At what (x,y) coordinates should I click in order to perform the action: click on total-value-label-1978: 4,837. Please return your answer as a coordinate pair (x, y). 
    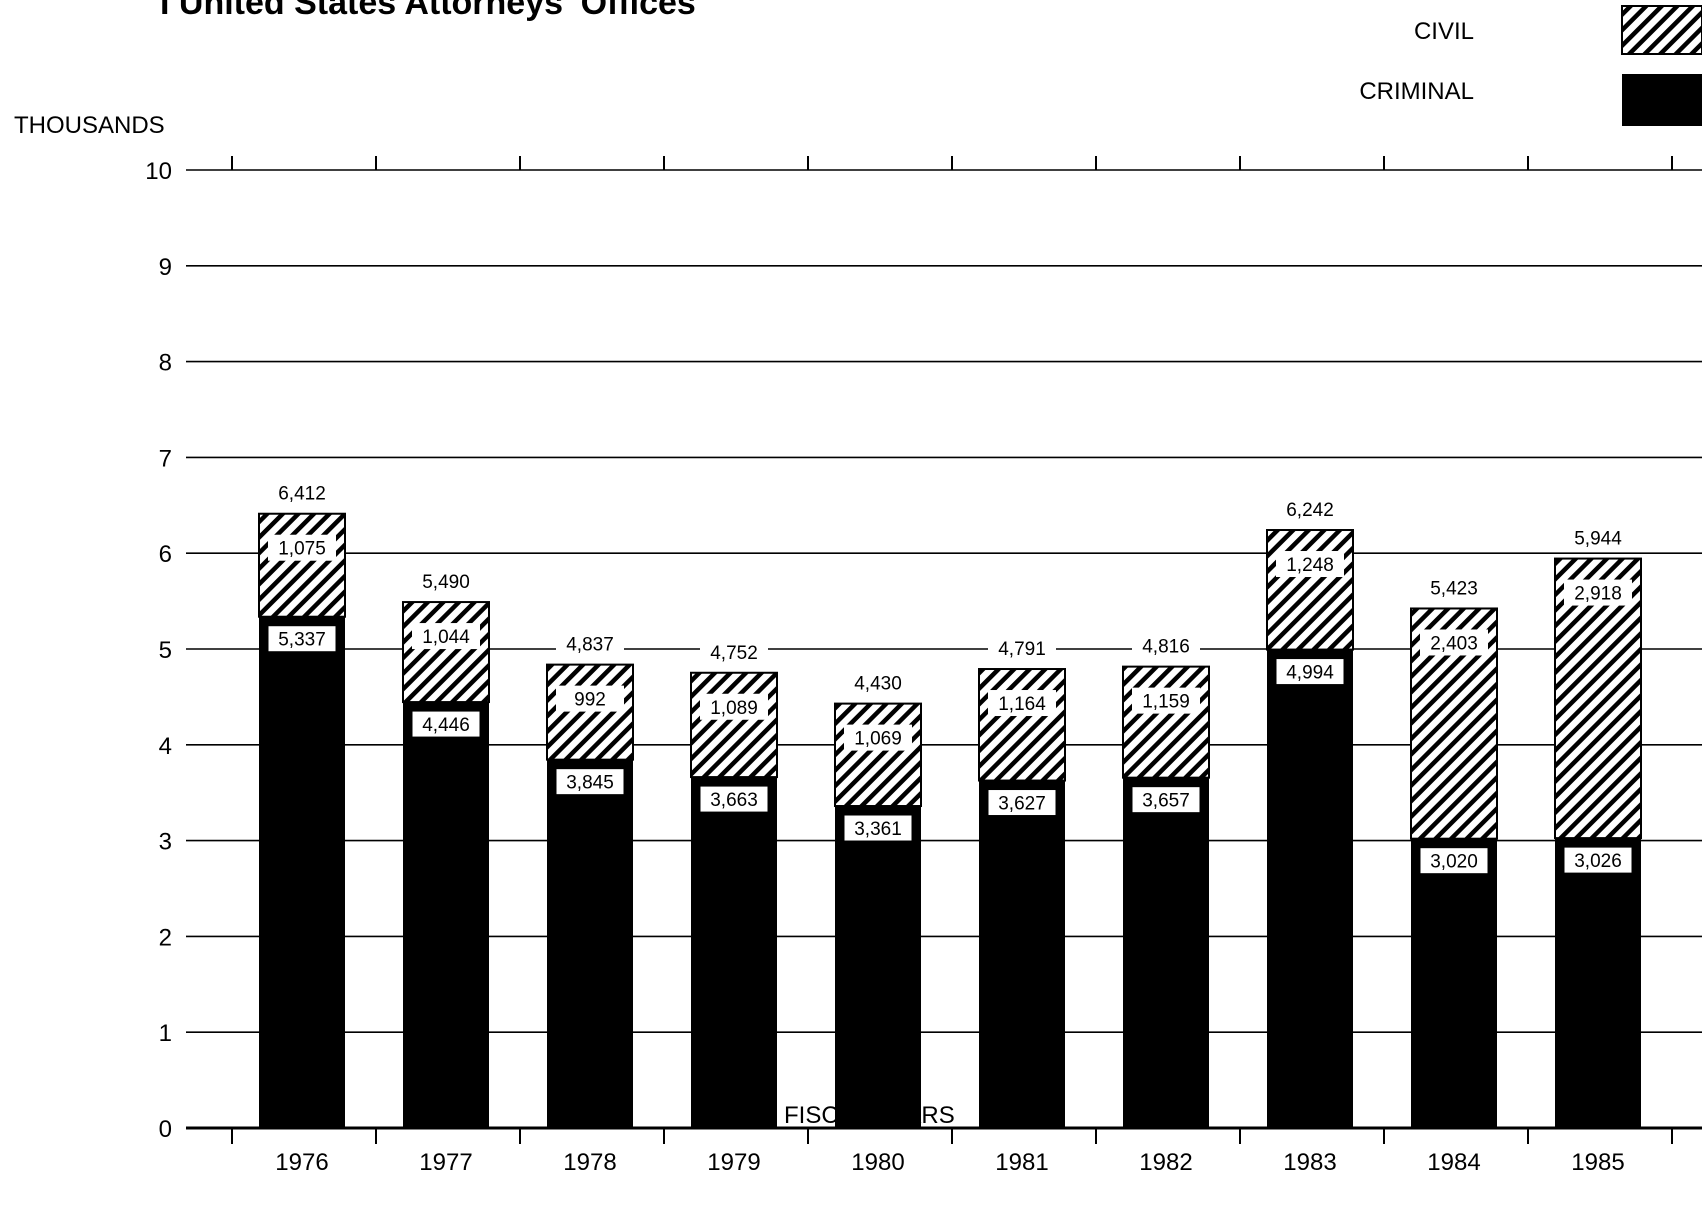
    Looking at the image, I should click on (590, 645).